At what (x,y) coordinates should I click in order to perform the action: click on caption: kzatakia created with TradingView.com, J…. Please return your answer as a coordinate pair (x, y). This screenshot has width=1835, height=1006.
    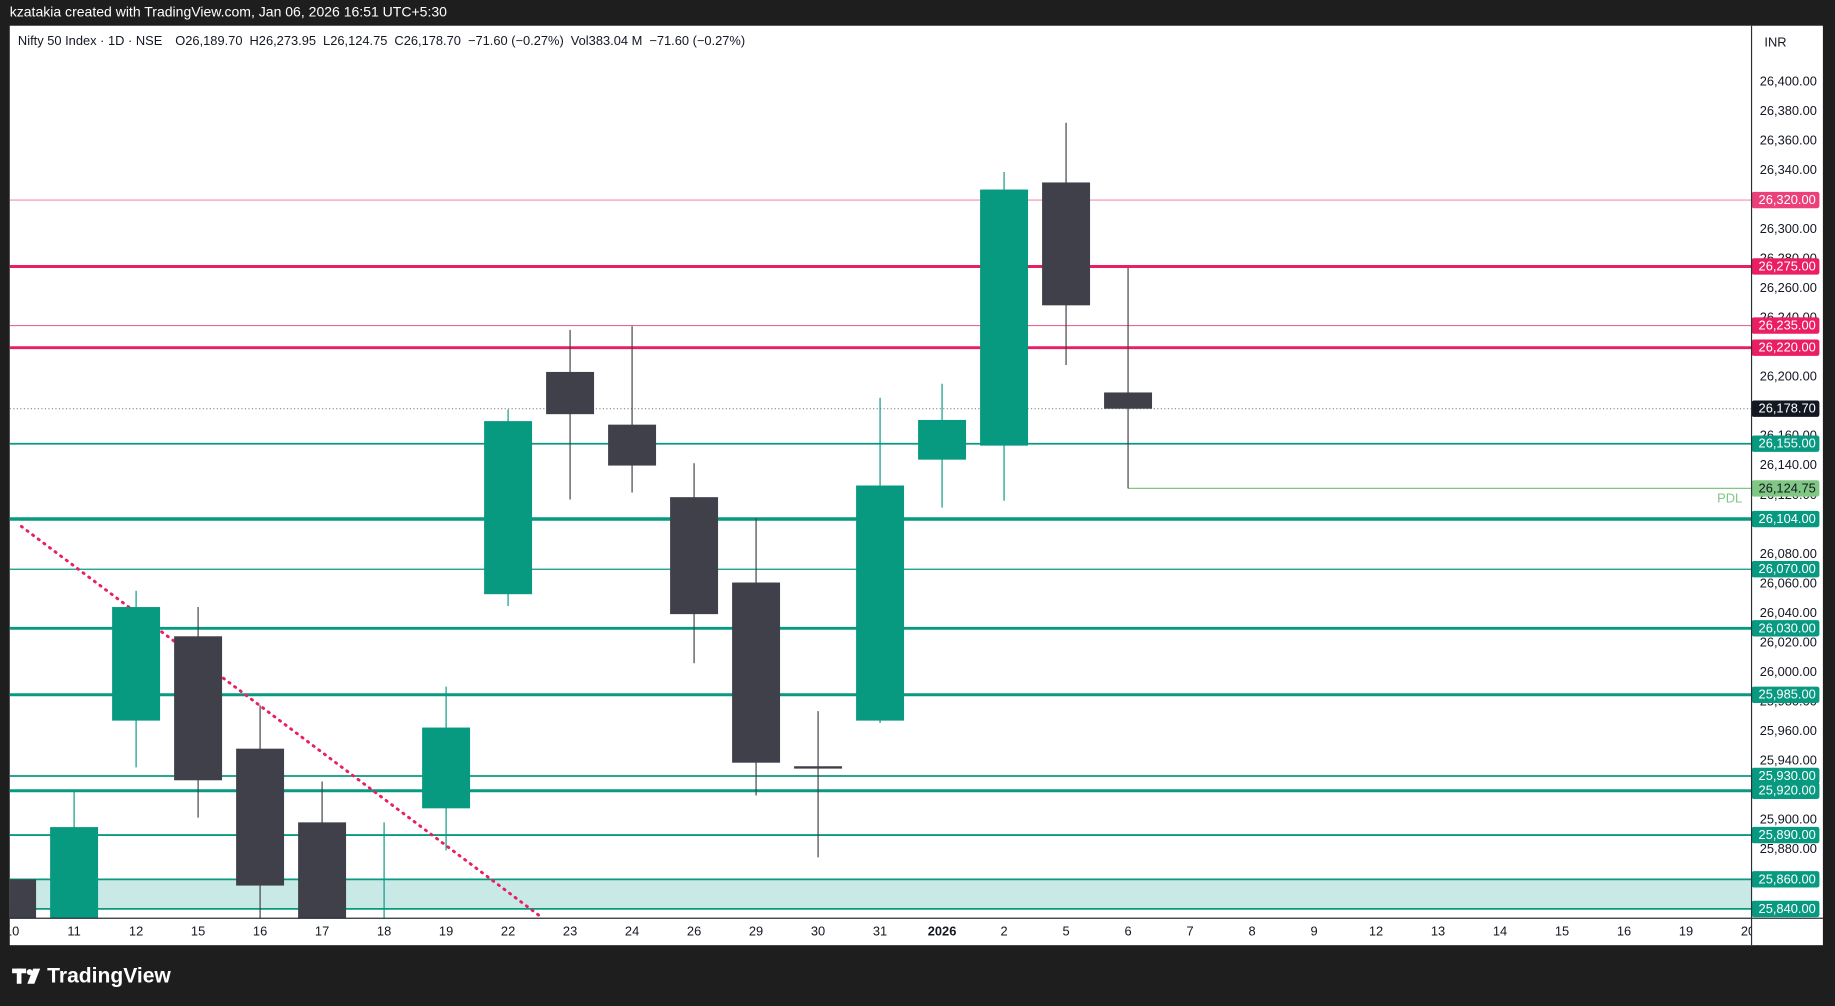
    Looking at the image, I should click on (228, 12).